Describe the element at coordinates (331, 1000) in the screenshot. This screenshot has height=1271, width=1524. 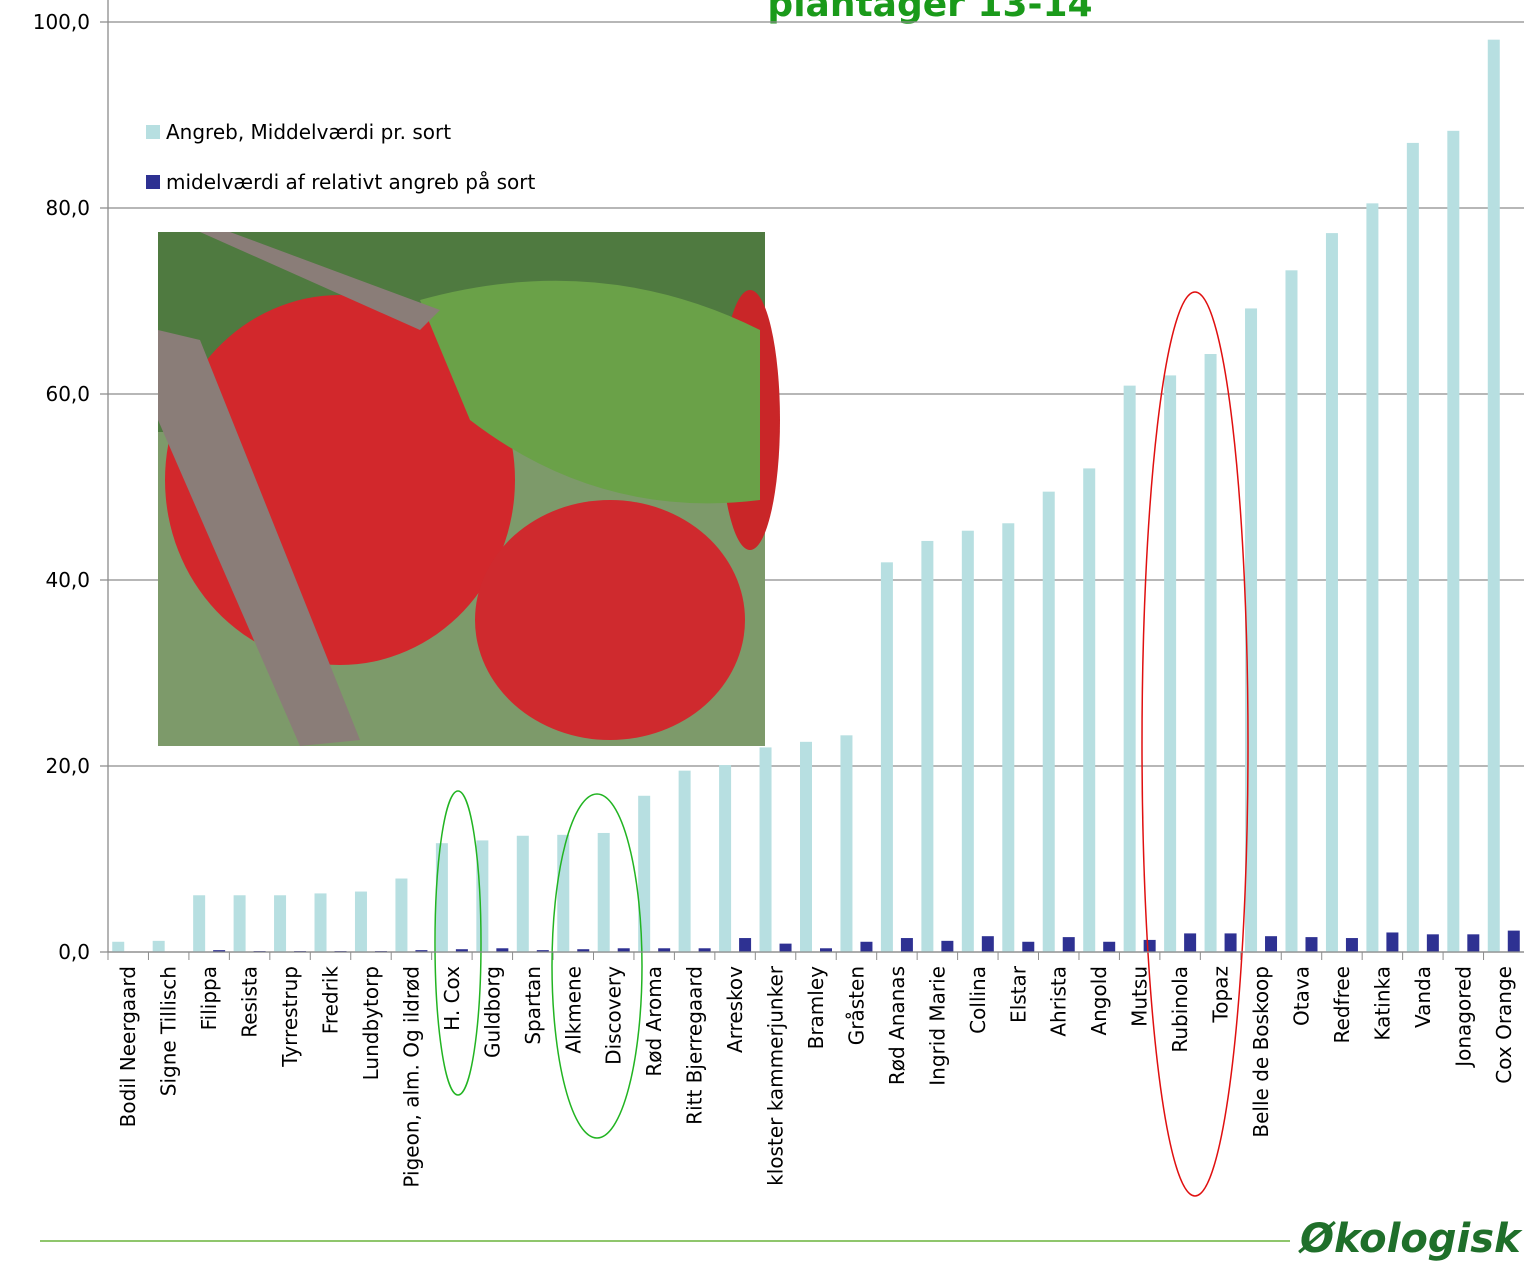
I see `x-tick-label: Fredrik` at that location.